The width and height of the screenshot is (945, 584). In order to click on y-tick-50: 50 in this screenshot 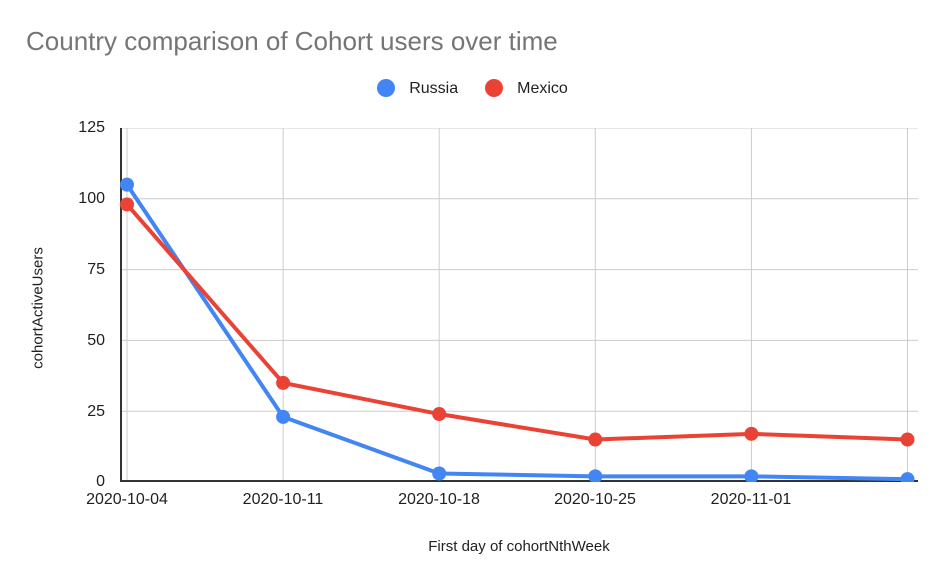, I will do `click(96, 340)`.